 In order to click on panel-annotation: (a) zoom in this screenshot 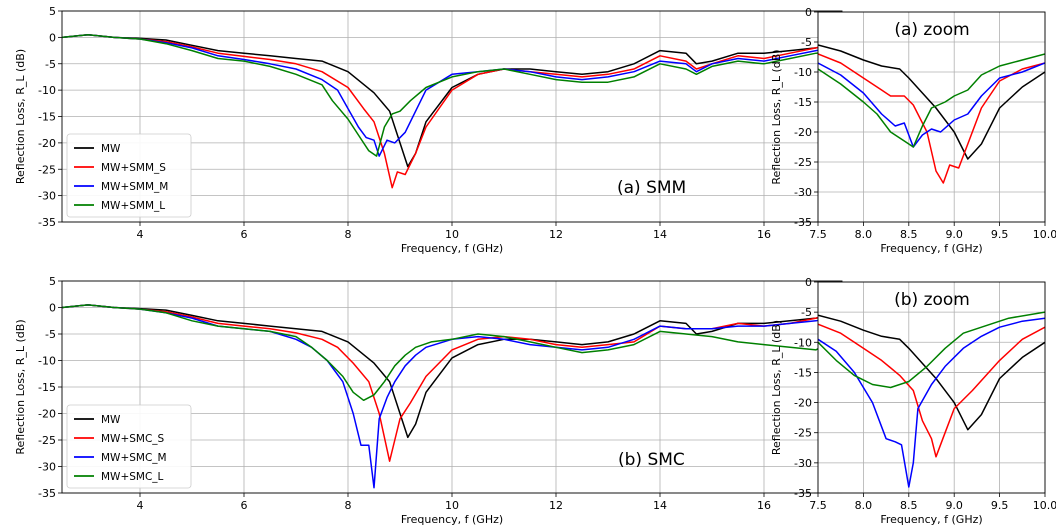, I will do `click(931, 30)`.